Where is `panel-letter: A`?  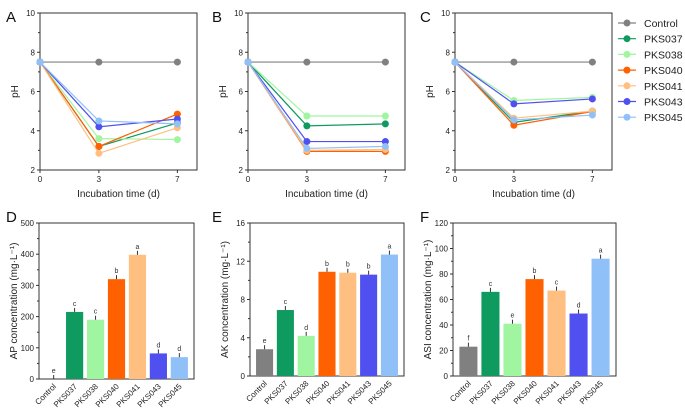 panel-letter: A is located at coordinates (11, 17).